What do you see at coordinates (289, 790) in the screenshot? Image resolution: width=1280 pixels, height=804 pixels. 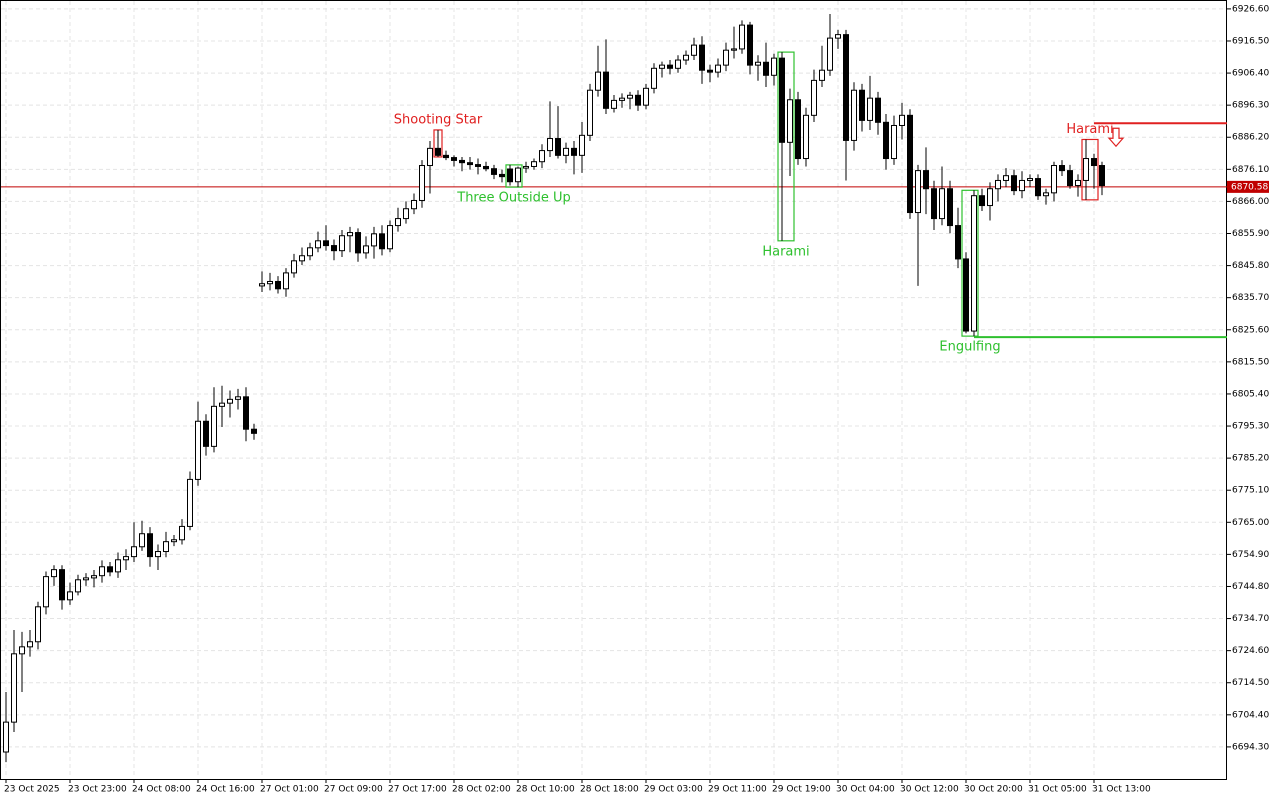 I see `x-tick-label: 27 Oct 01:00` at bounding box center [289, 790].